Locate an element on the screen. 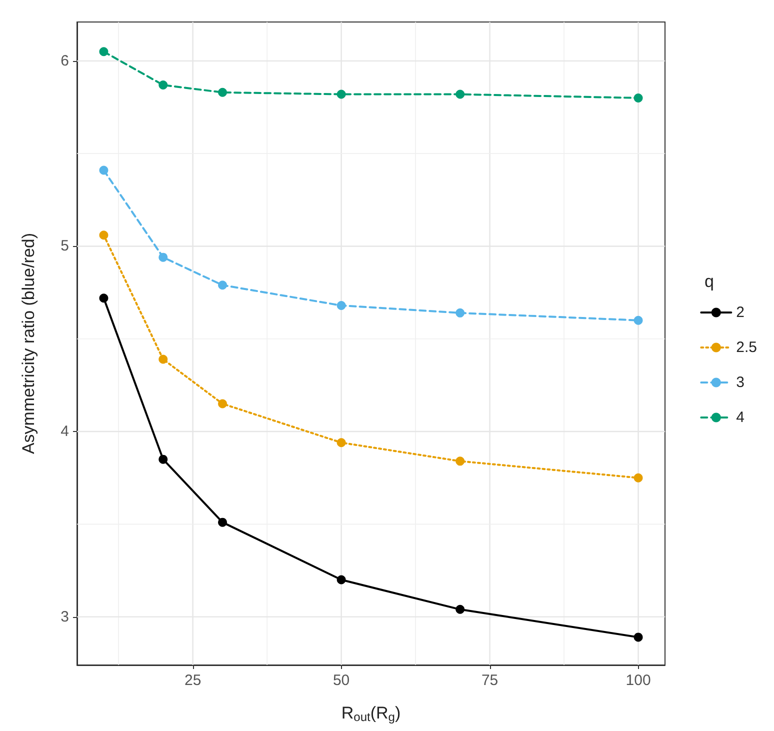  y-axis-title: Asymmetricity ratio (blue/red) is located at coordinates (28, 343).